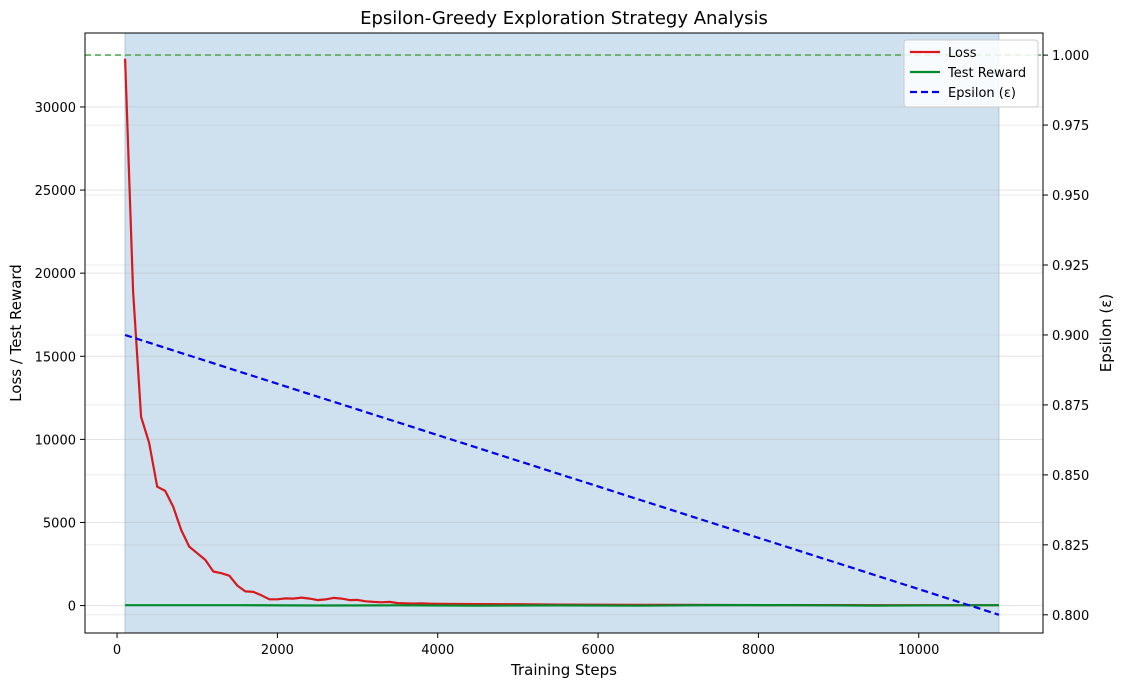 The width and height of the screenshot is (1124, 691). What do you see at coordinates (758, 650) in the screenshot?
I see `x-tick-label-4: 8000` at bounding box center [758, 650].